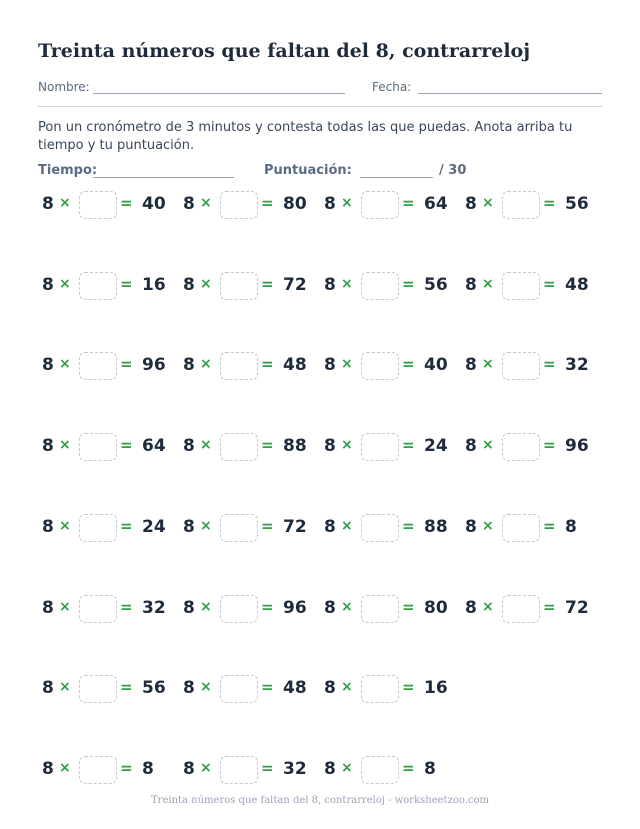 Image resolution: width=640 pixels, height=829 pixels. I want to click on product: 40, so click(436, 365).